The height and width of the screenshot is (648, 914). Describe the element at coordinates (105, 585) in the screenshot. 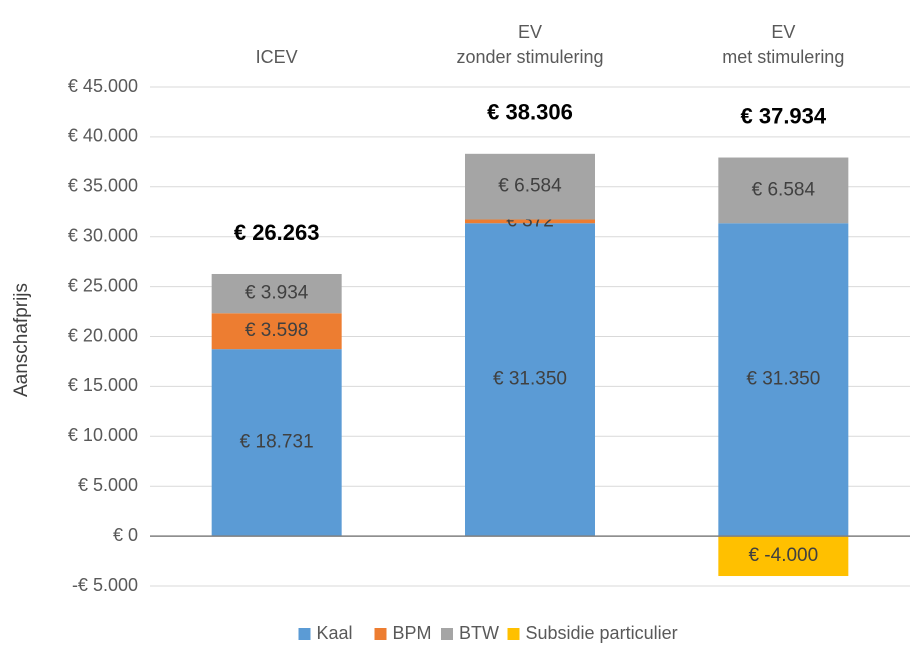

I see `y-tick-label: -€ 5.000` at that location.